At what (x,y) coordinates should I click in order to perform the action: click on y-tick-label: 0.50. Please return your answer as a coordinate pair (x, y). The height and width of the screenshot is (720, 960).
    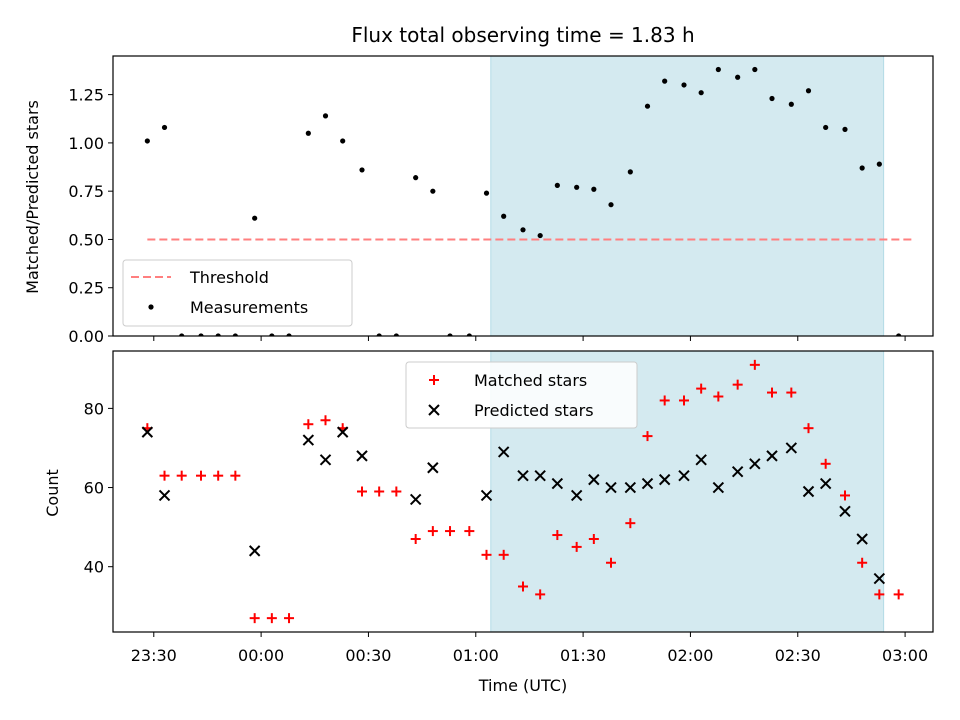
    Looking at the image, I should click on (86, 239).